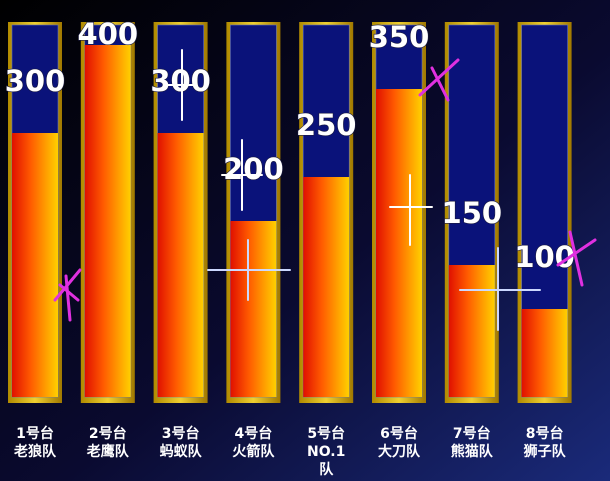 This screenshot has height=481, width=610. What do you see at coordinates (253, 451) in the screenshot?
I see `category-label: 火箭队` at bounding box center [253, 451].